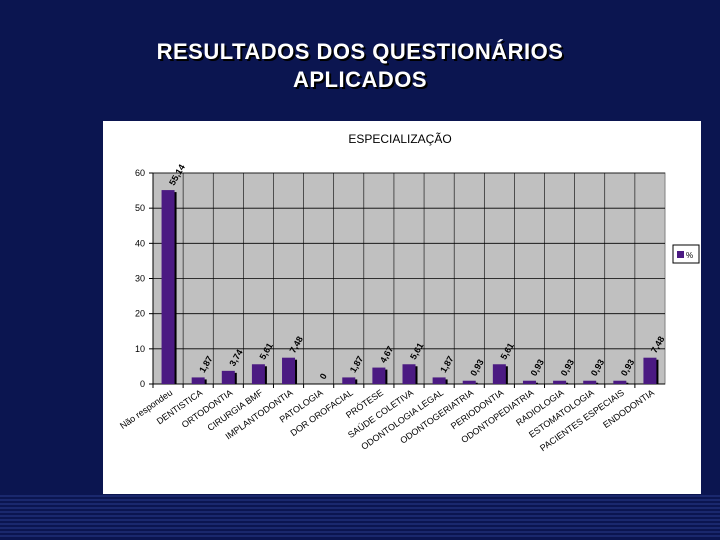 Image resolution: width=720 pixels, height=540 pixels. I want to click on y-tick-label: 40, so click(140, 243).